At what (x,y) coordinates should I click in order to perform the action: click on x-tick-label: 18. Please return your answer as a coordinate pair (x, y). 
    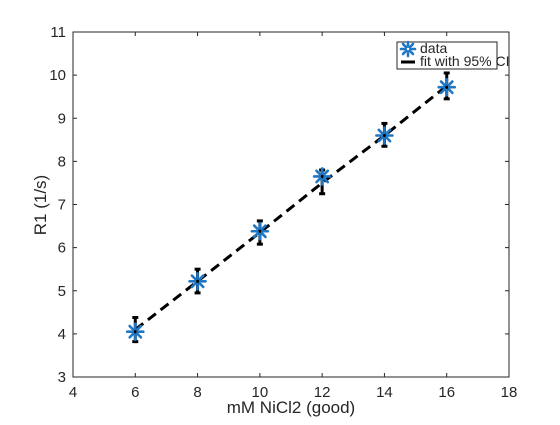
    Looking at the image, I should click on (509, 392).